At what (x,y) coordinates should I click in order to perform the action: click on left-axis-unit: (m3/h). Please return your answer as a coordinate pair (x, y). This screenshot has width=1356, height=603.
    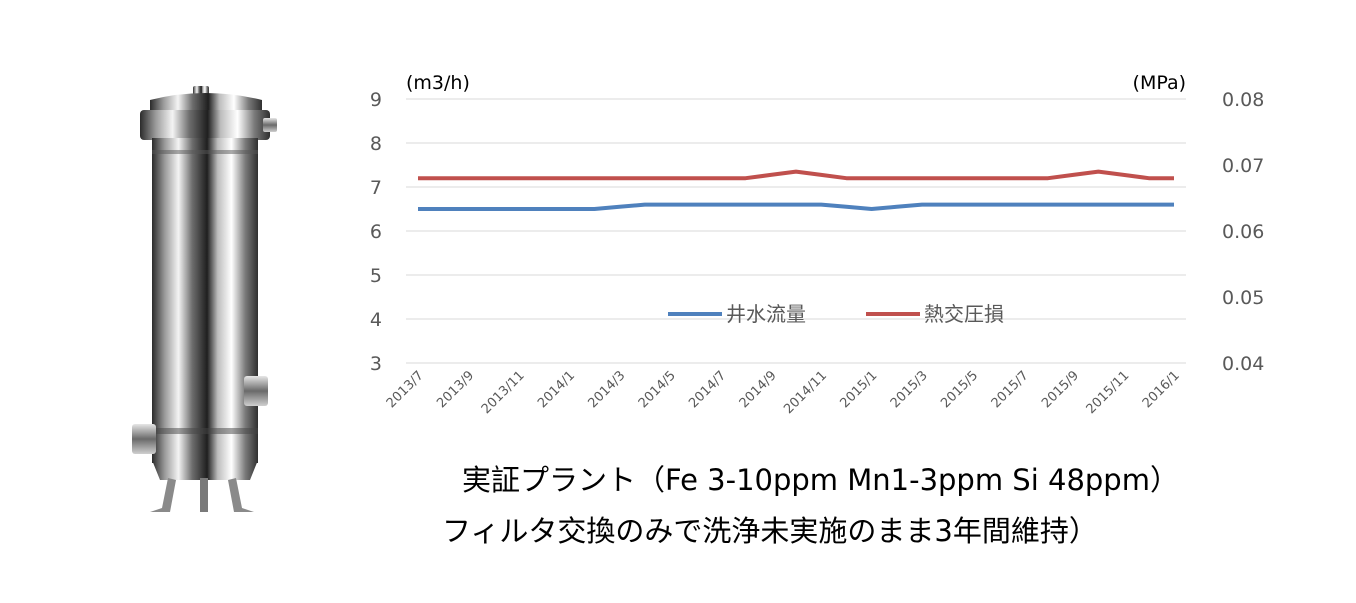
    Looking at the image, I should click on (438, 83).